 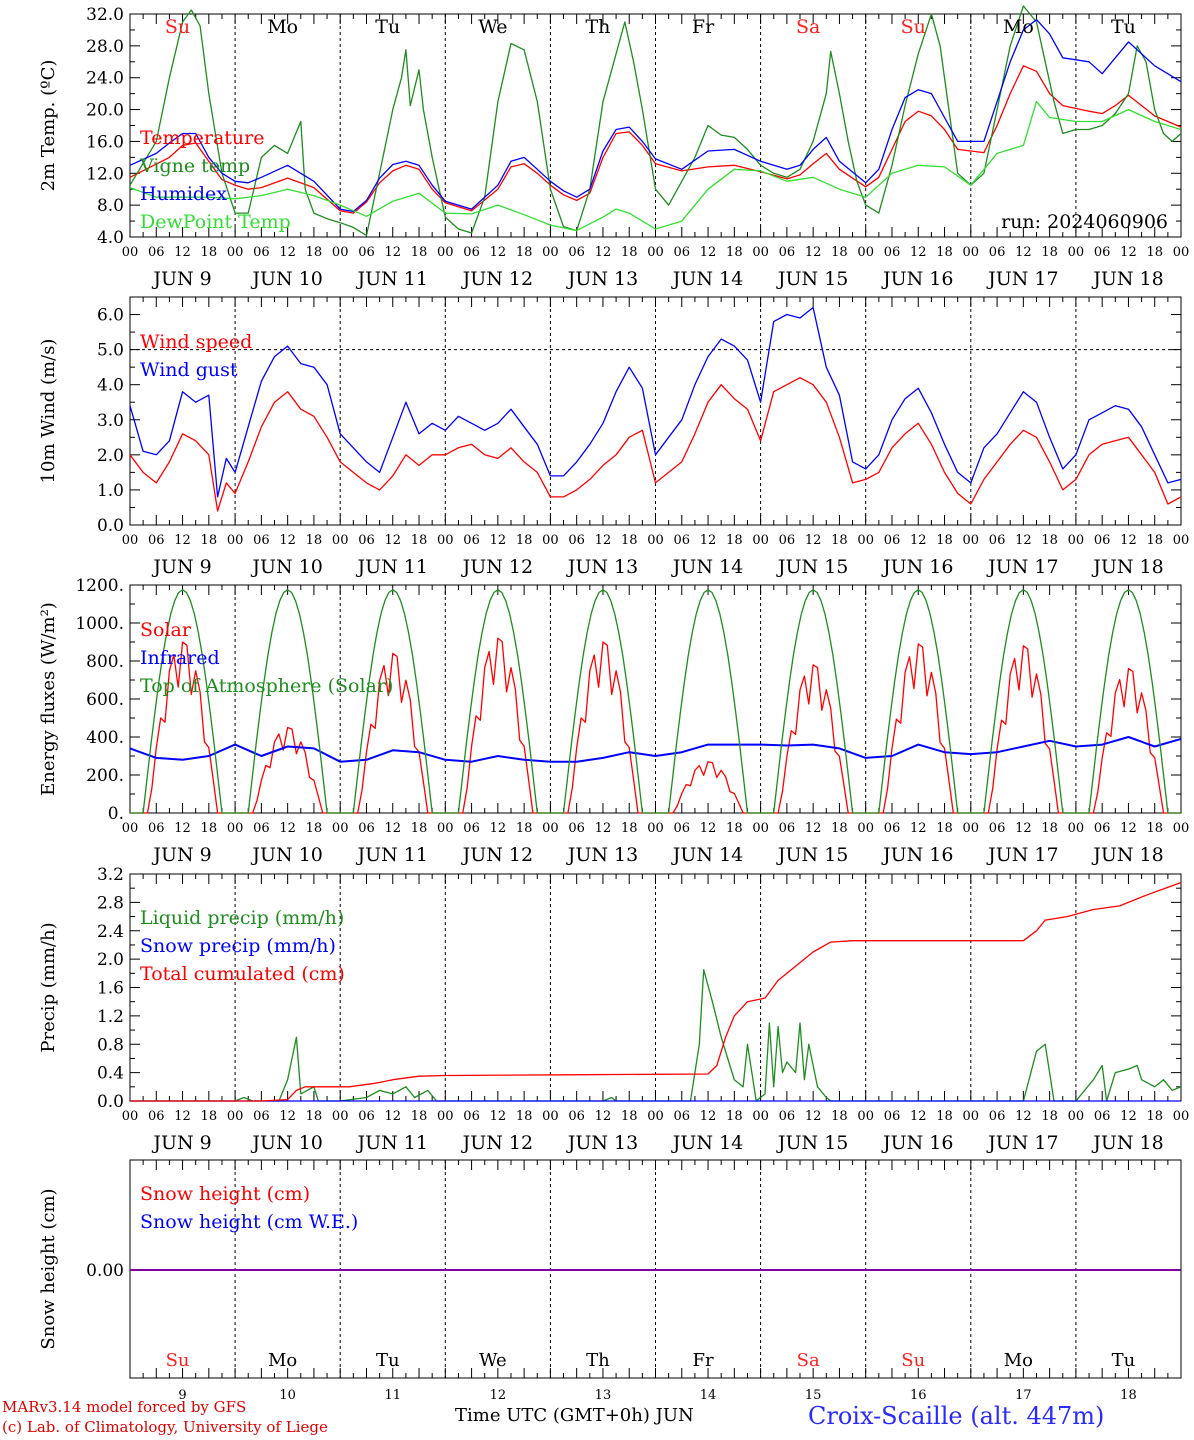 I want to click on y-tick-label: 32.0, so click(x=105, y=15).